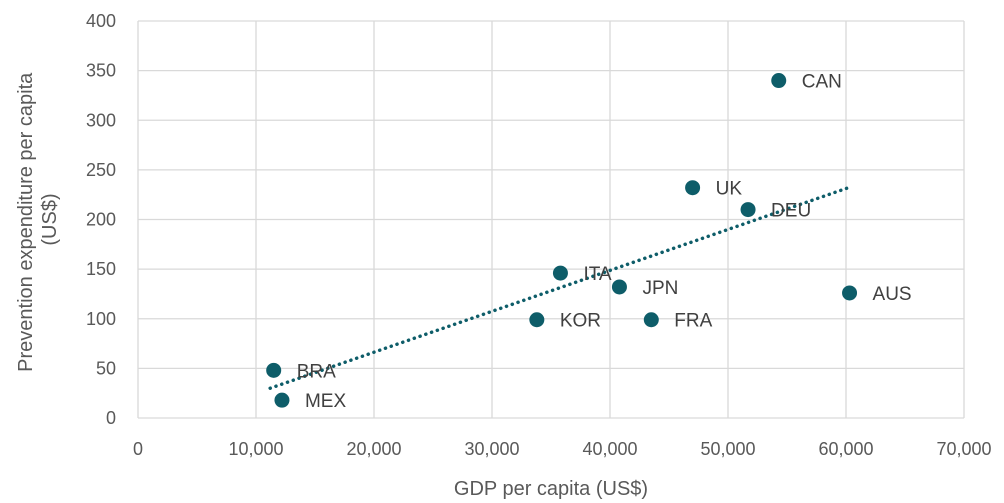  I want to click on data-point-label: ITA, so click(597, 274).